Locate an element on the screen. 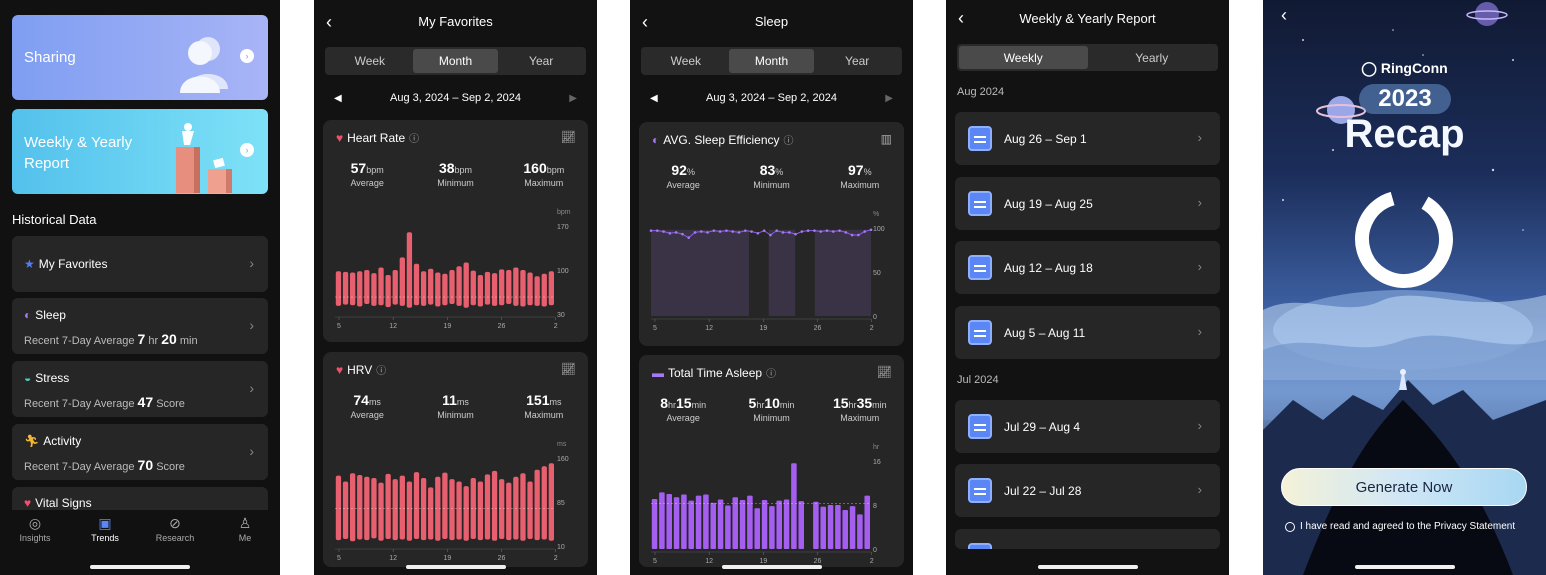  generate-now-button: Generate Now is located at coordinates (1404, 487).